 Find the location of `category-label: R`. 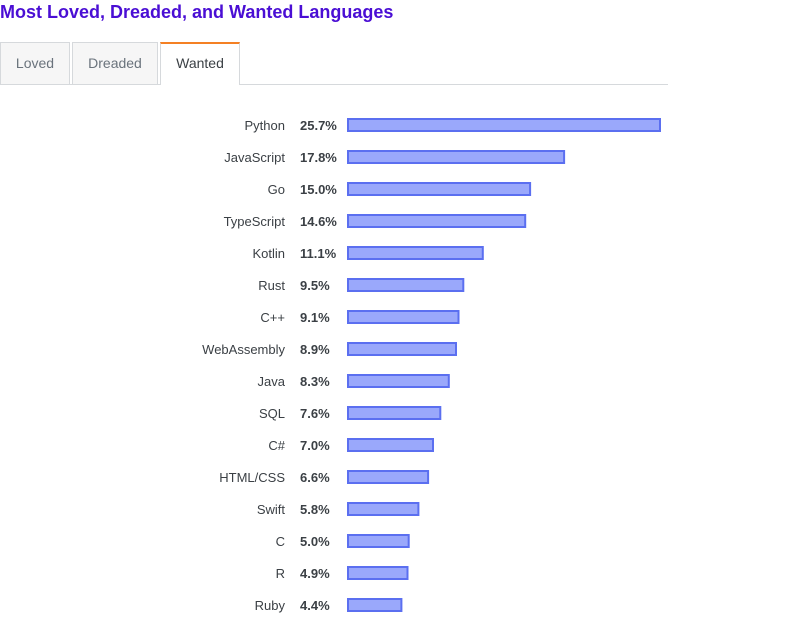

category-label: R is located at coordinates (280, 573).